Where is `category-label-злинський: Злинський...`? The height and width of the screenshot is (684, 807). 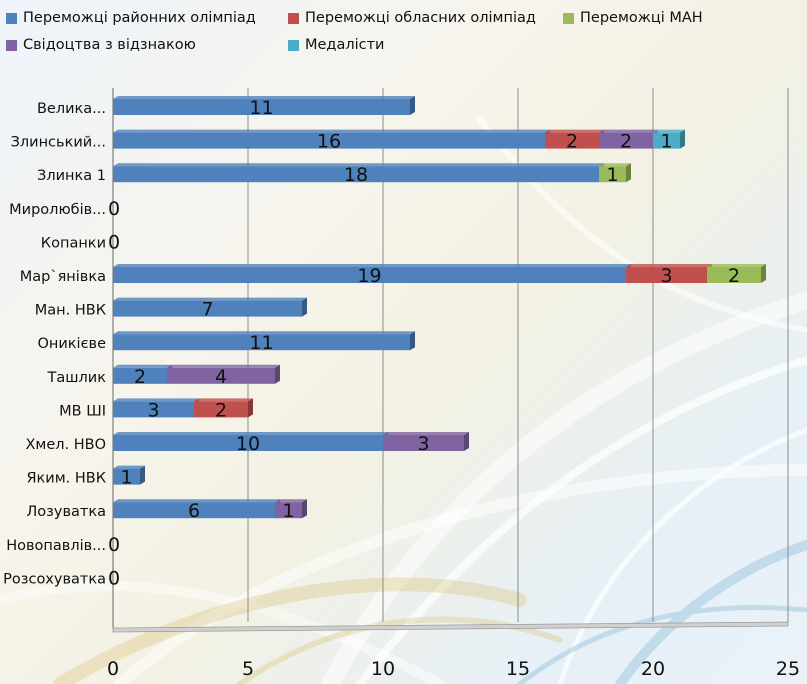
category-label-злинський: Злинський... is located at coordinates (58, 143).